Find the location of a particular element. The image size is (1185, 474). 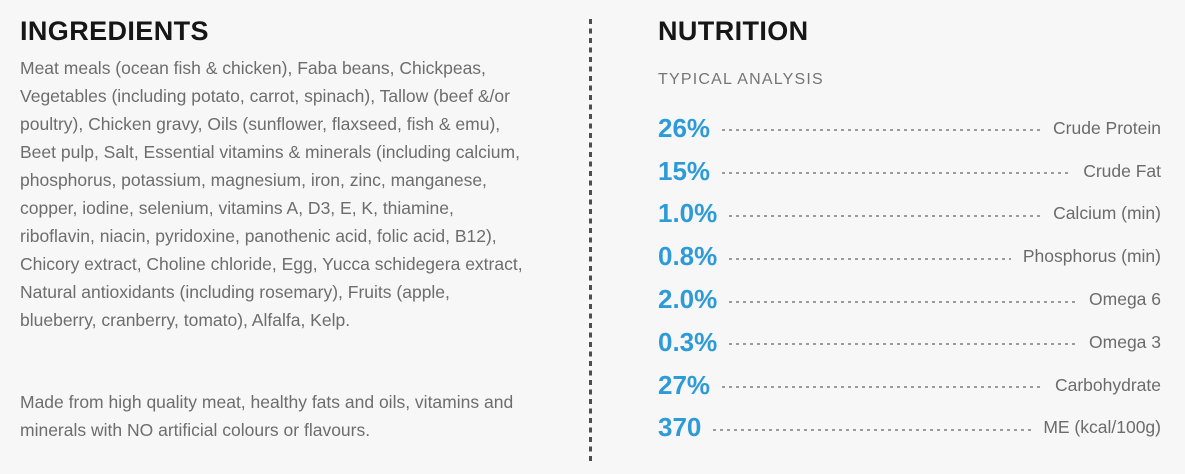

nutrition-row: 370 ME (kcal/100g) is located at coordinates (909, 428).